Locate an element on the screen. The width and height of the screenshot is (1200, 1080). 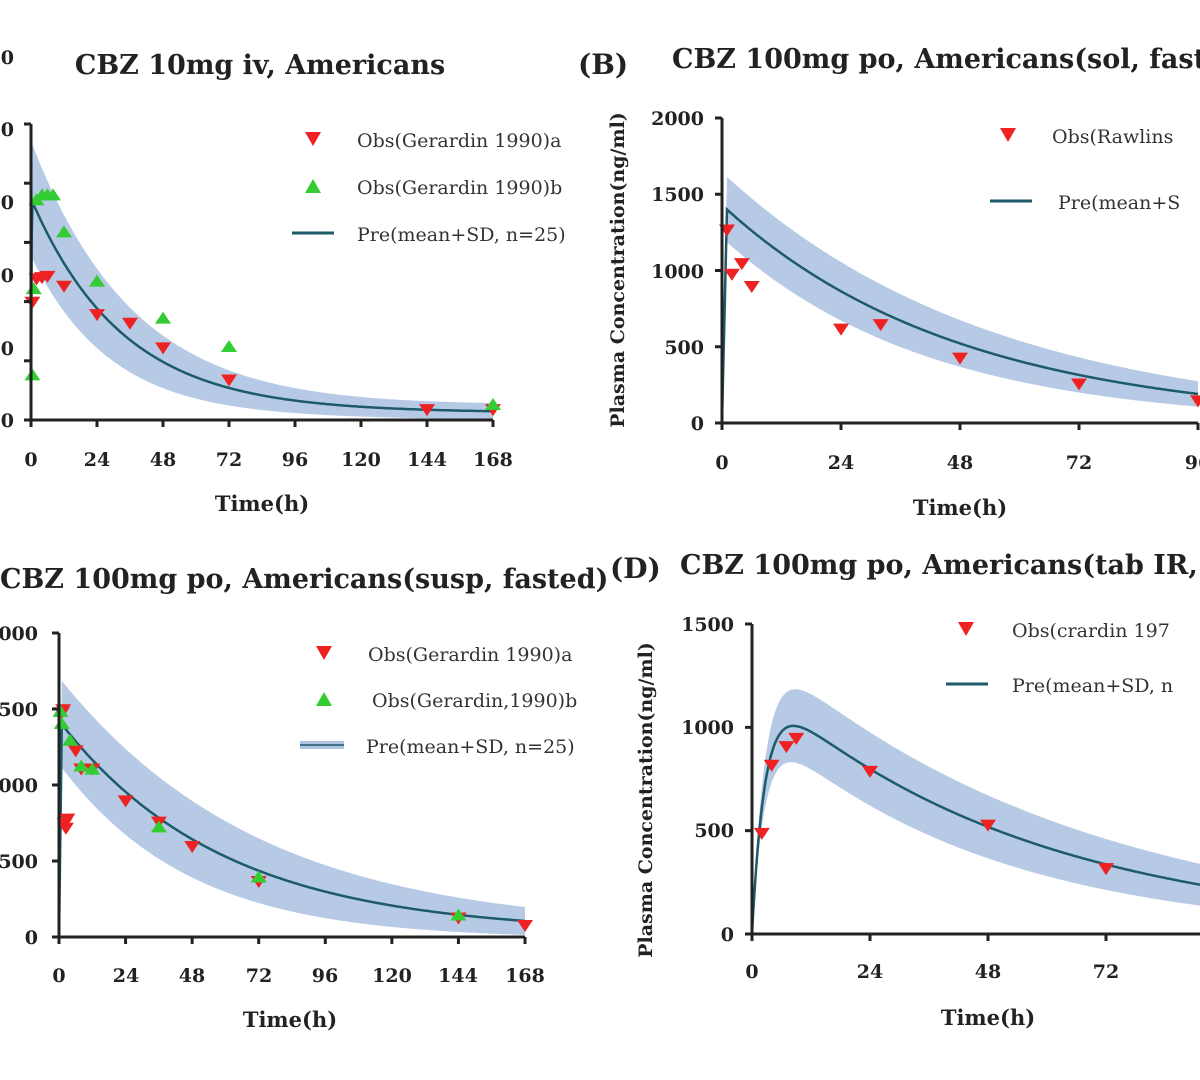
panel-a-x-tick: 144 is located at coordinates (427, 460).